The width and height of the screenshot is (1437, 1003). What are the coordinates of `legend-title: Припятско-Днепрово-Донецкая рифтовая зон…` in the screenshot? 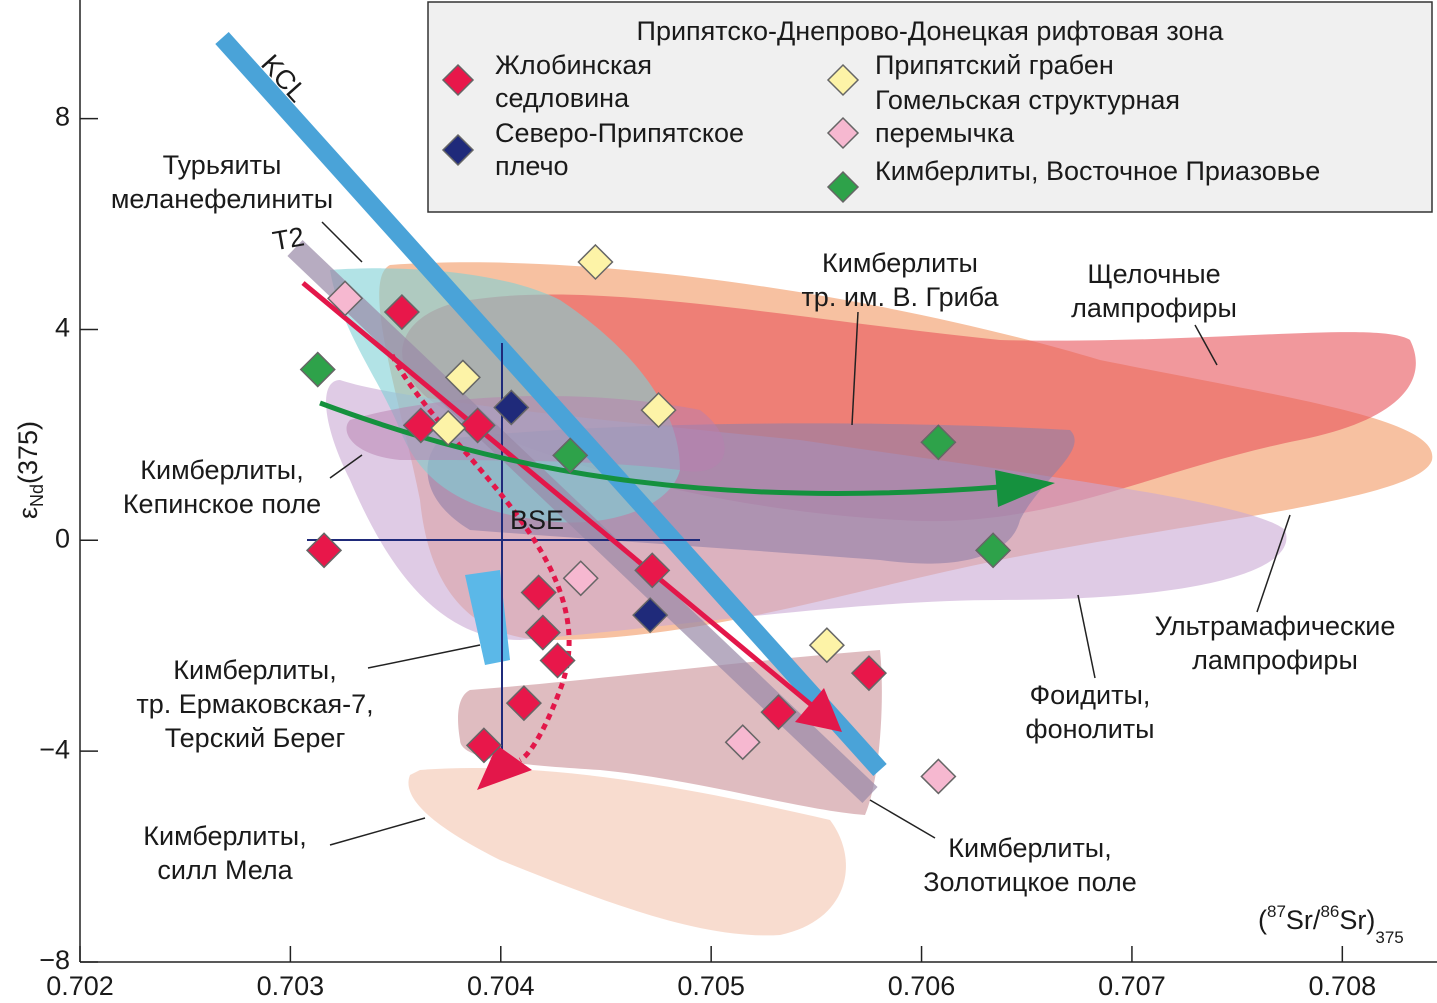 It's located at (931, 31).